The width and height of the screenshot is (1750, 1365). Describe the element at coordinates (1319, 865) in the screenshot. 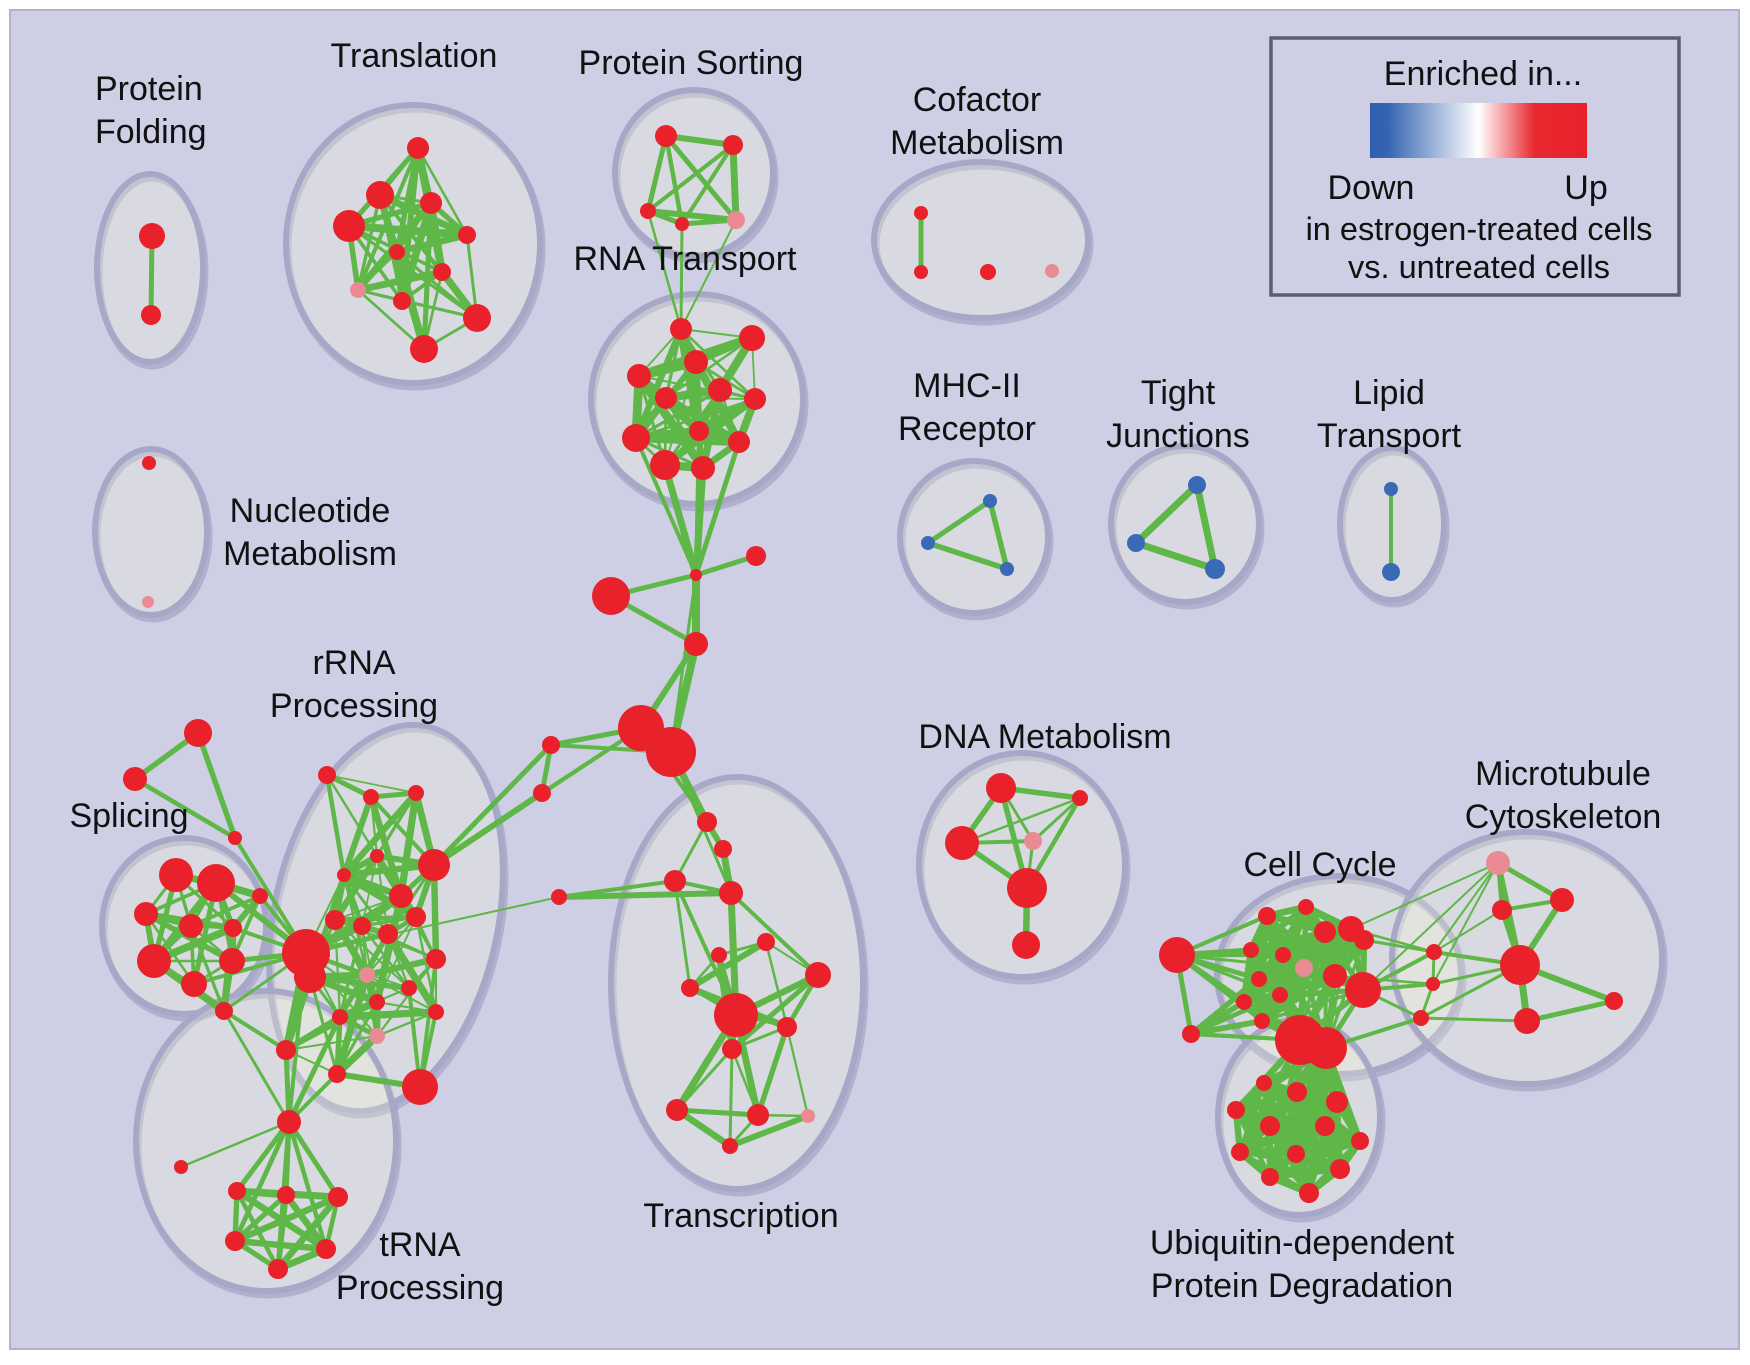

I see `svg-text: Cell Cycle` at that location.